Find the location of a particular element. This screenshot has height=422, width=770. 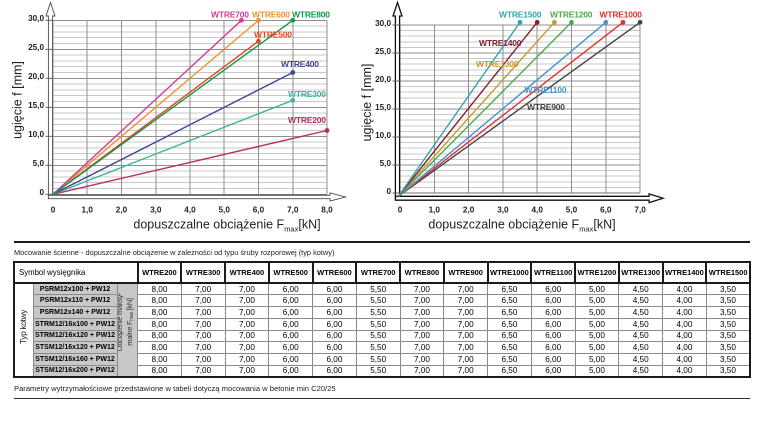

svg-text: WTRE1000 is located at coordinates (621, 15).